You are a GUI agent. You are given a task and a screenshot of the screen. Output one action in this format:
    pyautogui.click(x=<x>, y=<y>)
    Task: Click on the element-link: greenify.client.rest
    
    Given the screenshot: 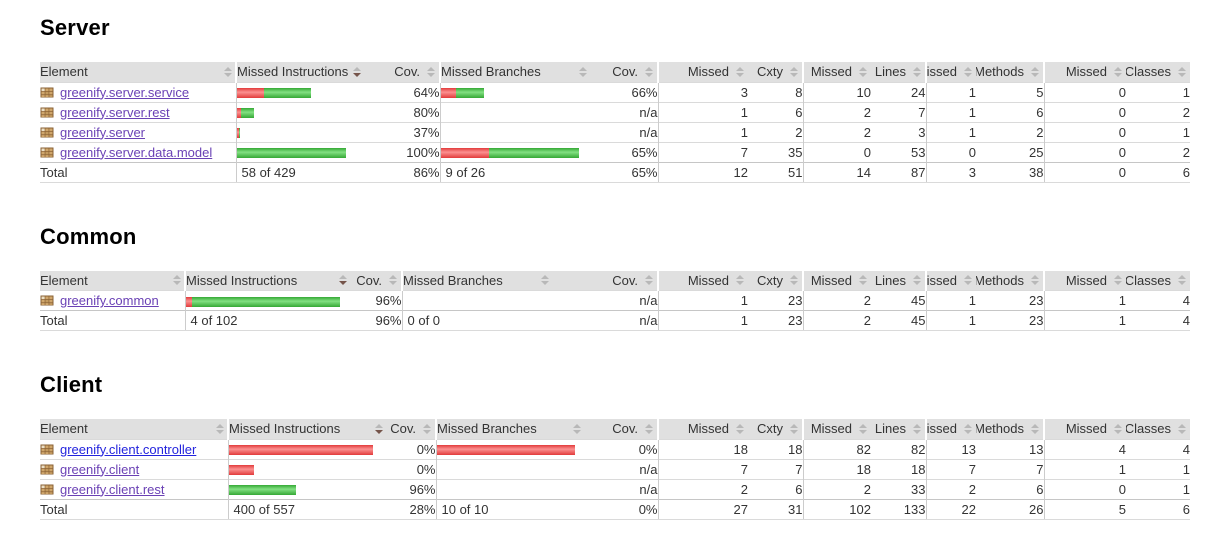 What is the action you would take?
    pyautogui.click(x=112, y=489)
    